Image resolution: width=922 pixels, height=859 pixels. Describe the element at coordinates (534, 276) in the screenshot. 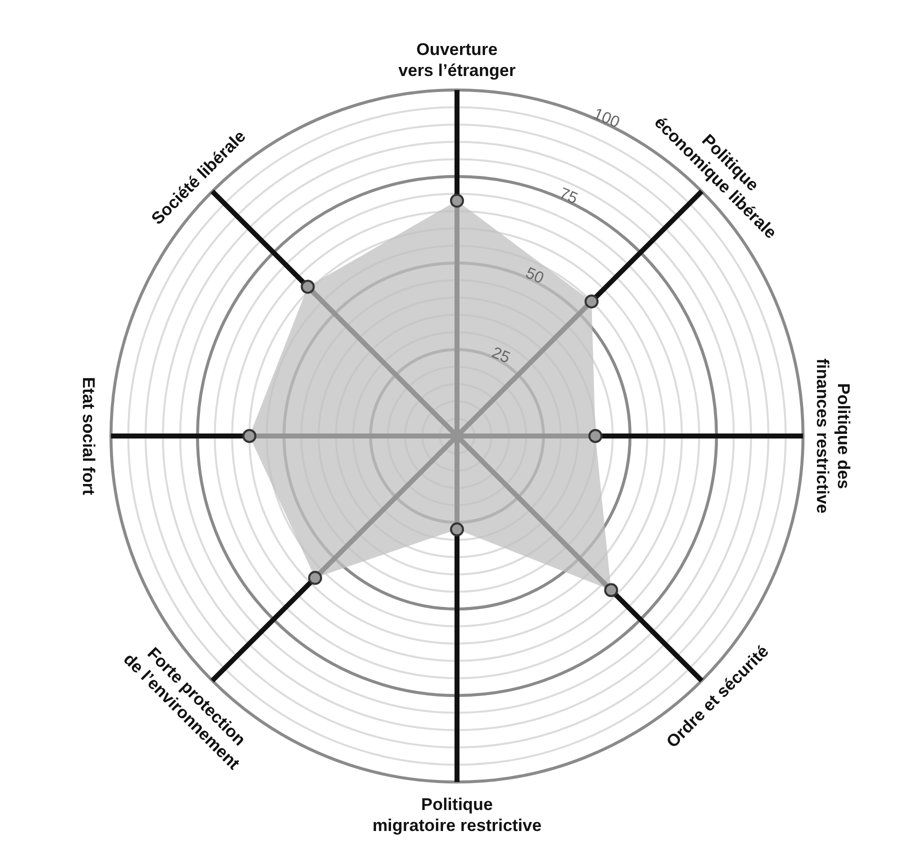

I see `y-tick-label: 50` at that location.